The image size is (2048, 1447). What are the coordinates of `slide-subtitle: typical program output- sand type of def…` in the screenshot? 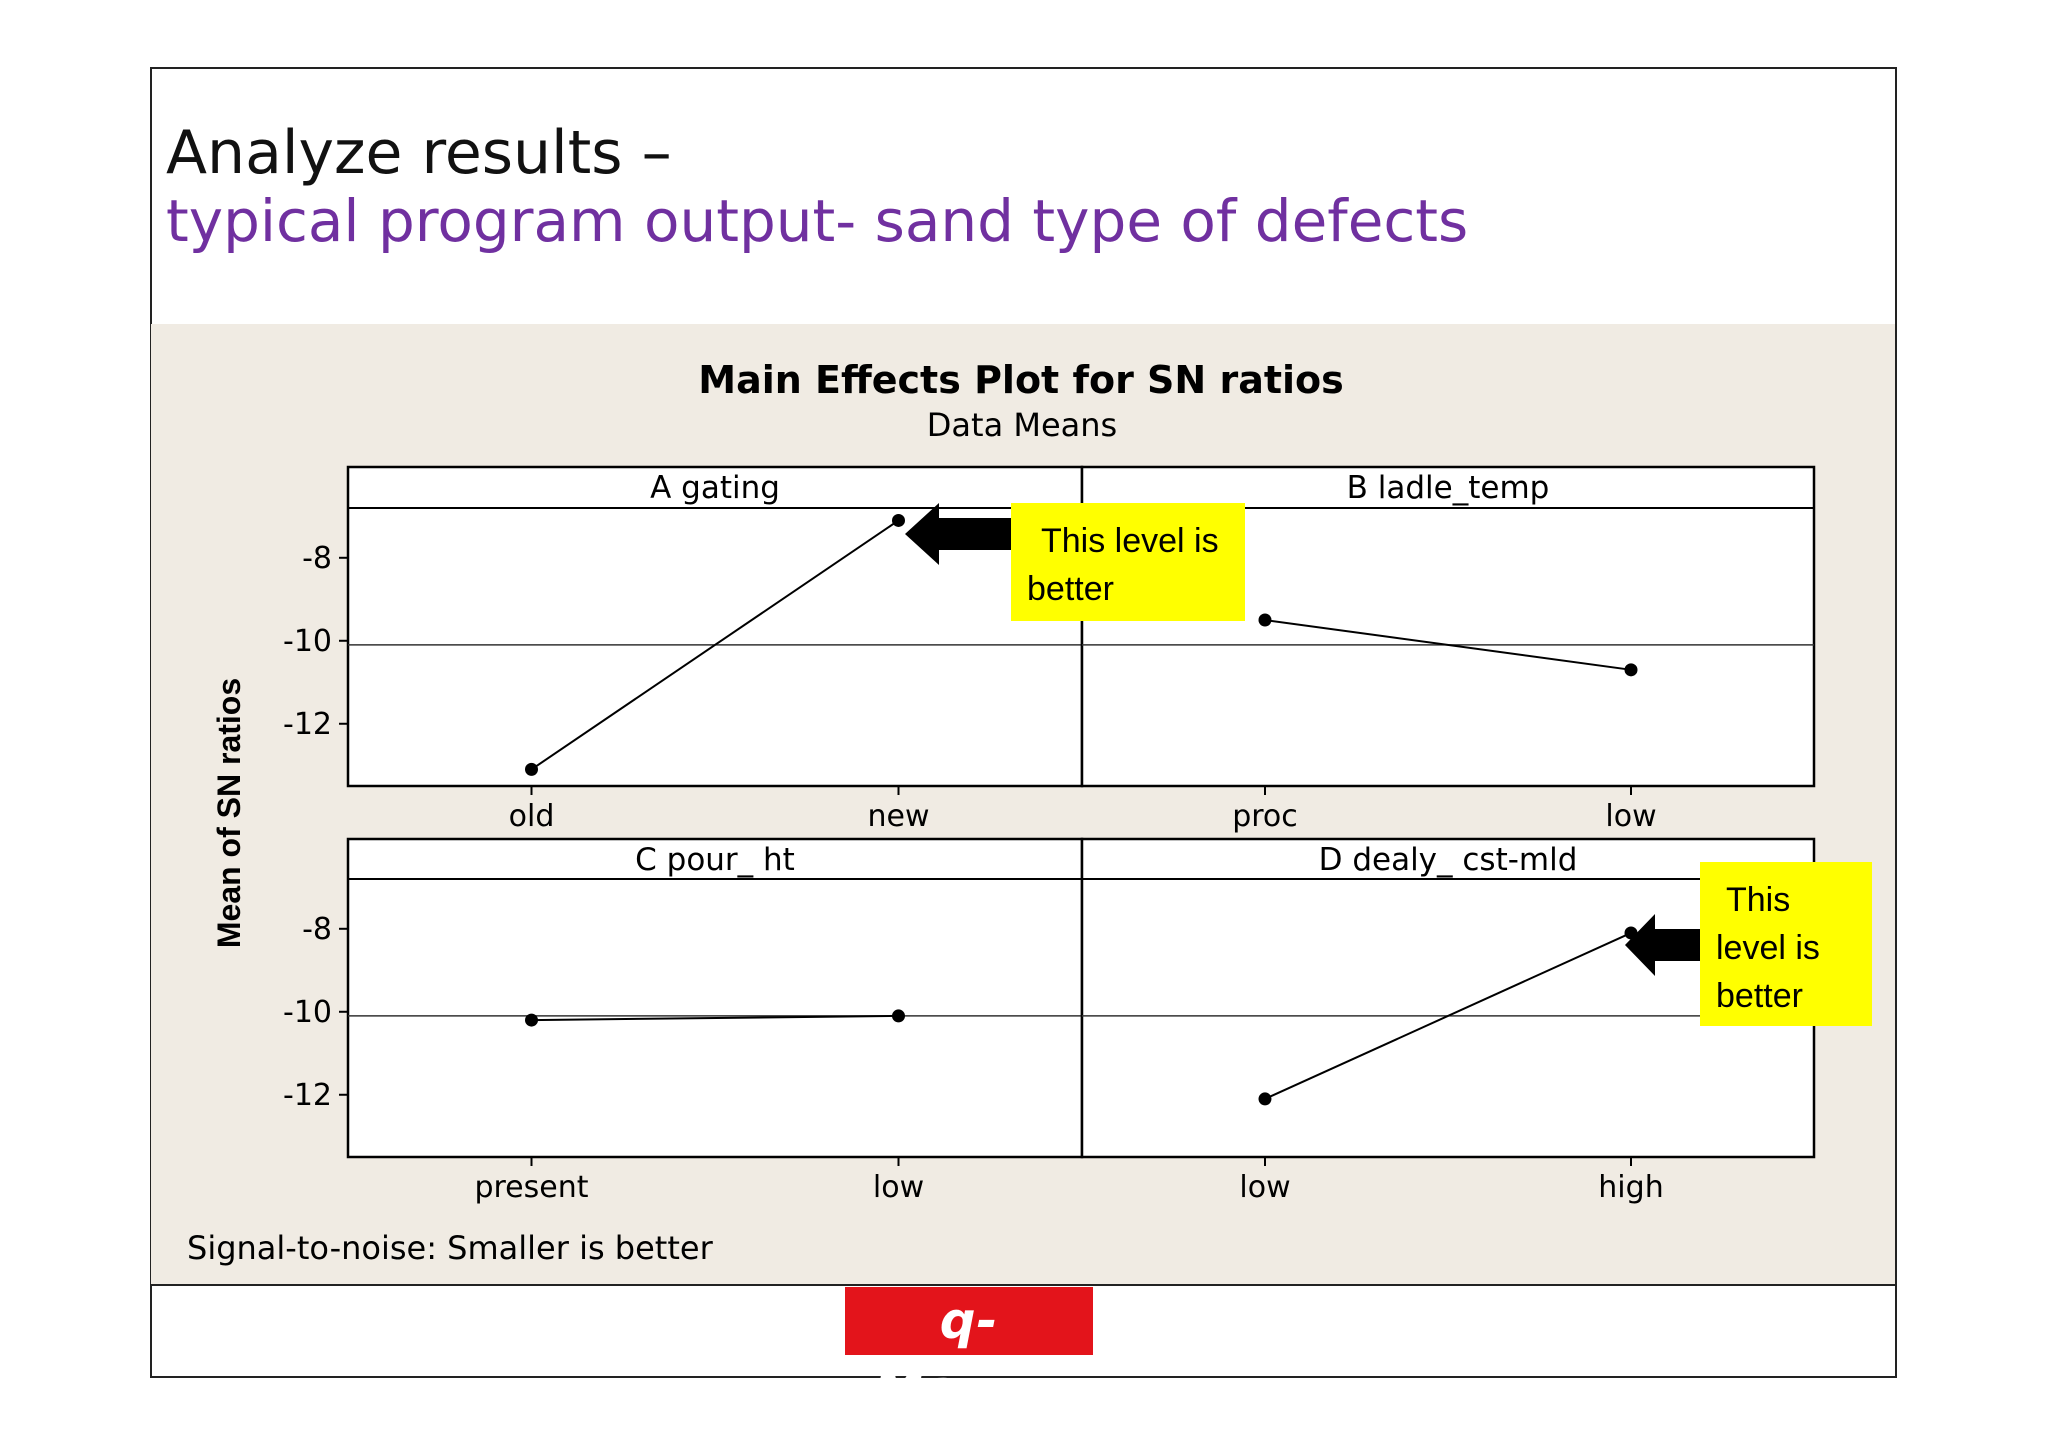 It's located at (817, 221).